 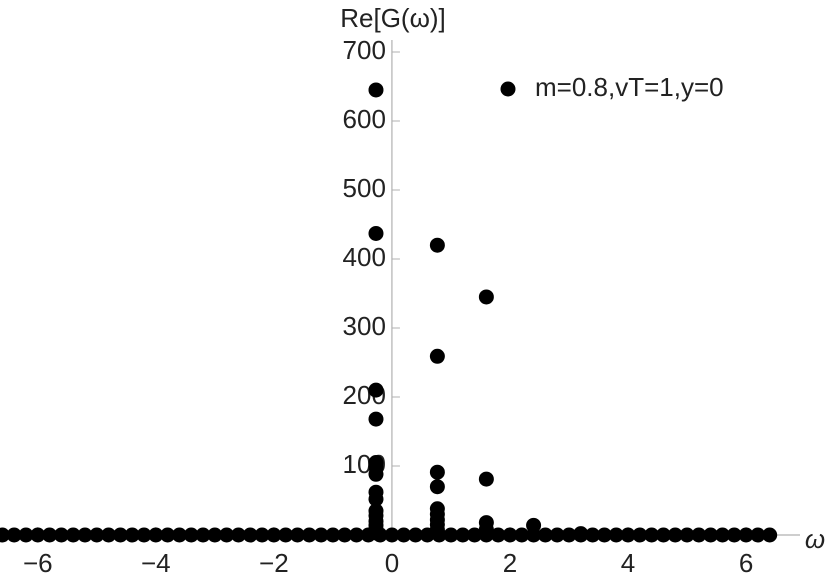 What do you see at coordinates (510, 563) in the screenshot?
I see `x-tick-label: 2` at bounding box center [510, 563].